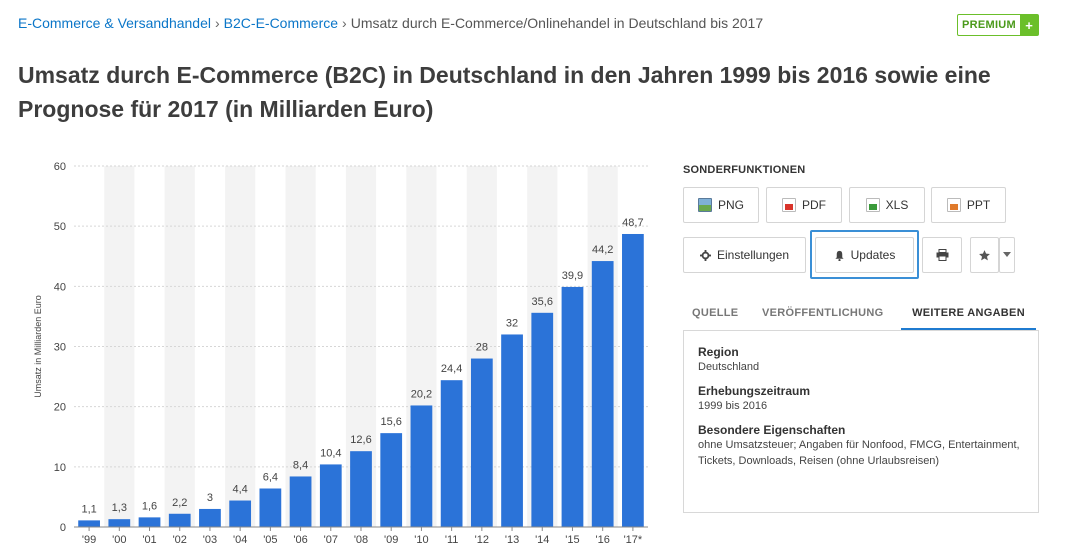 This screenshot has width=1075, height=550. Describe the element at coordinates (300, 465) in the screenshot. I see `data-label: 8,4` at that location.